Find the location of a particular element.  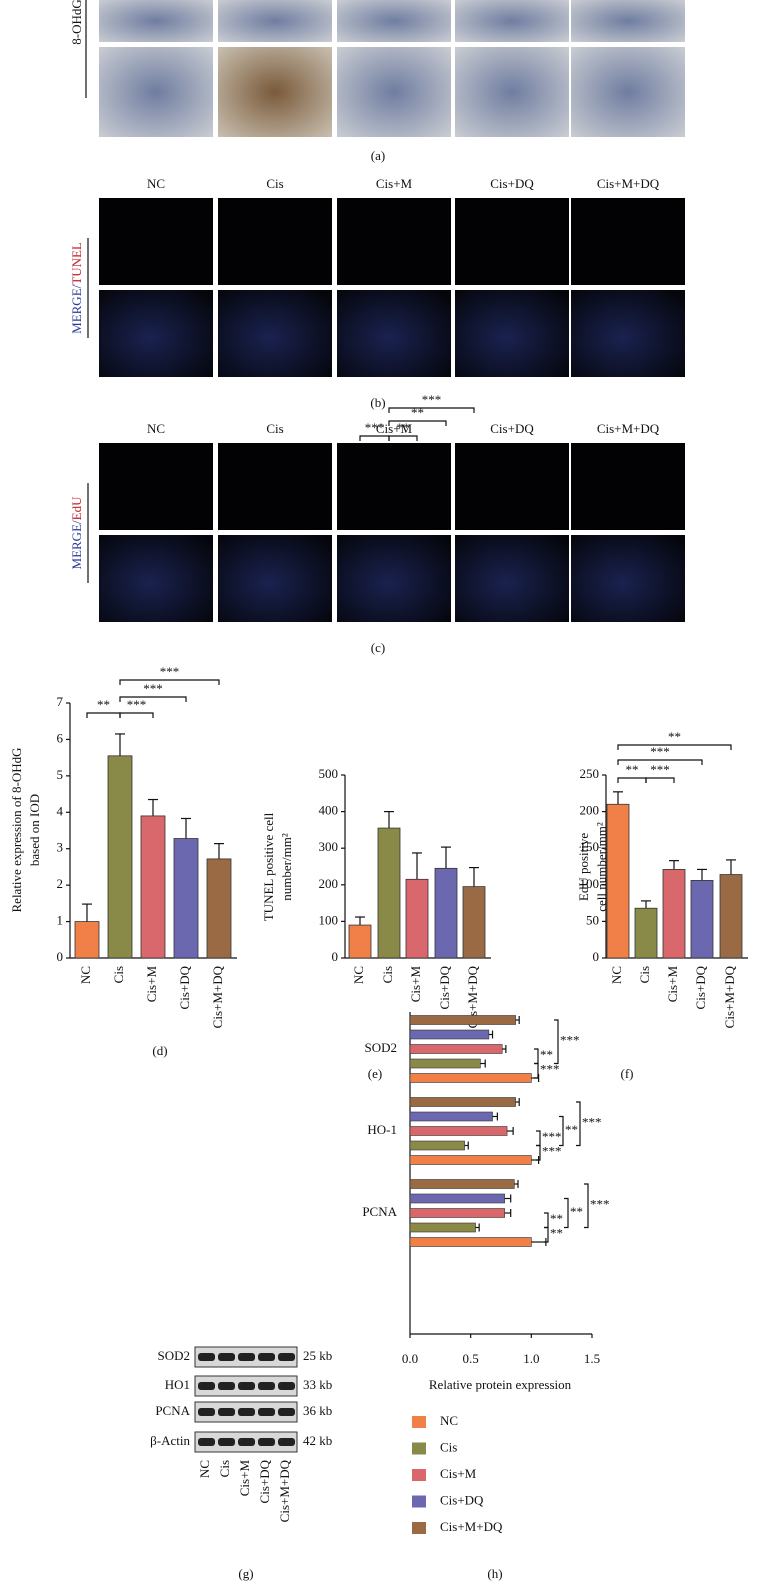

x-tick-label: 1.0 is located at coordinates (531, 1358).